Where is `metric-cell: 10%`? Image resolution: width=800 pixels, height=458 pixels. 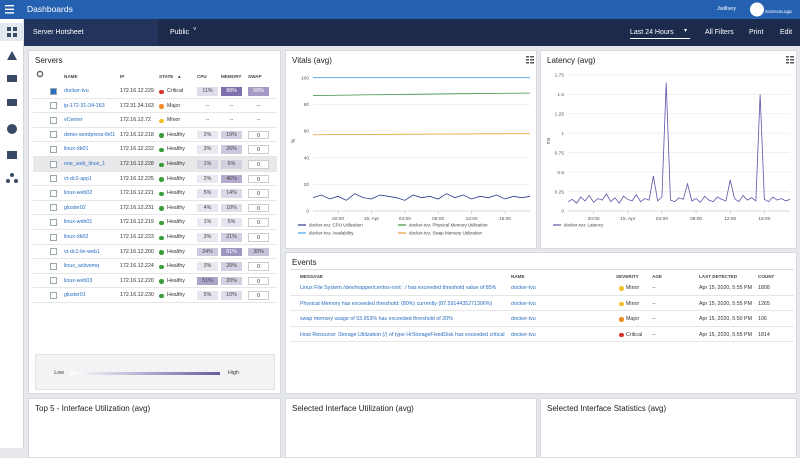
metric-cell: 10% is located at coordinates (231, 208).